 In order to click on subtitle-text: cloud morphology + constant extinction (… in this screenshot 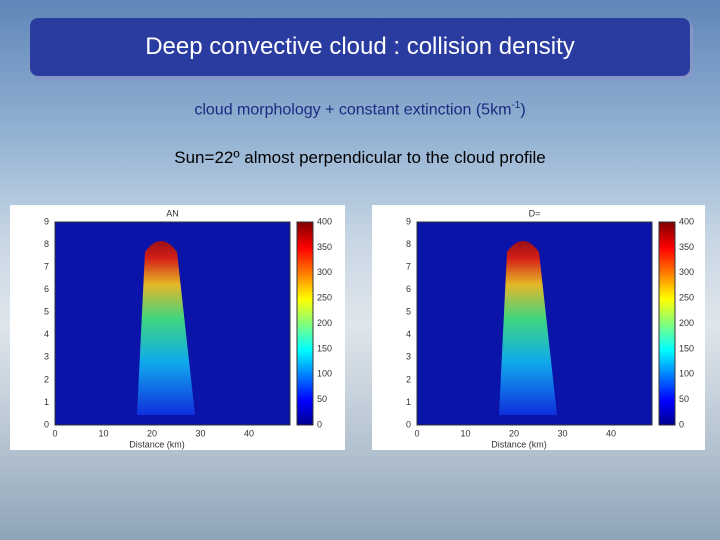, I will do `click(353, 110)`.